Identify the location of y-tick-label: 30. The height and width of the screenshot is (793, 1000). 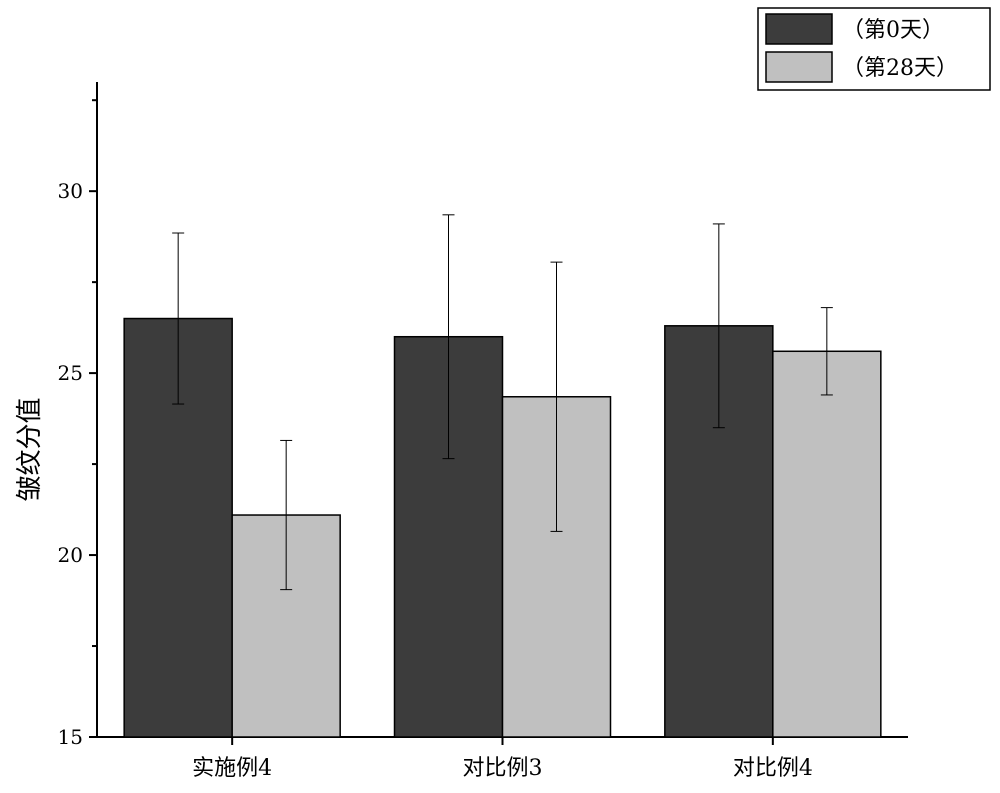
(70, 191).